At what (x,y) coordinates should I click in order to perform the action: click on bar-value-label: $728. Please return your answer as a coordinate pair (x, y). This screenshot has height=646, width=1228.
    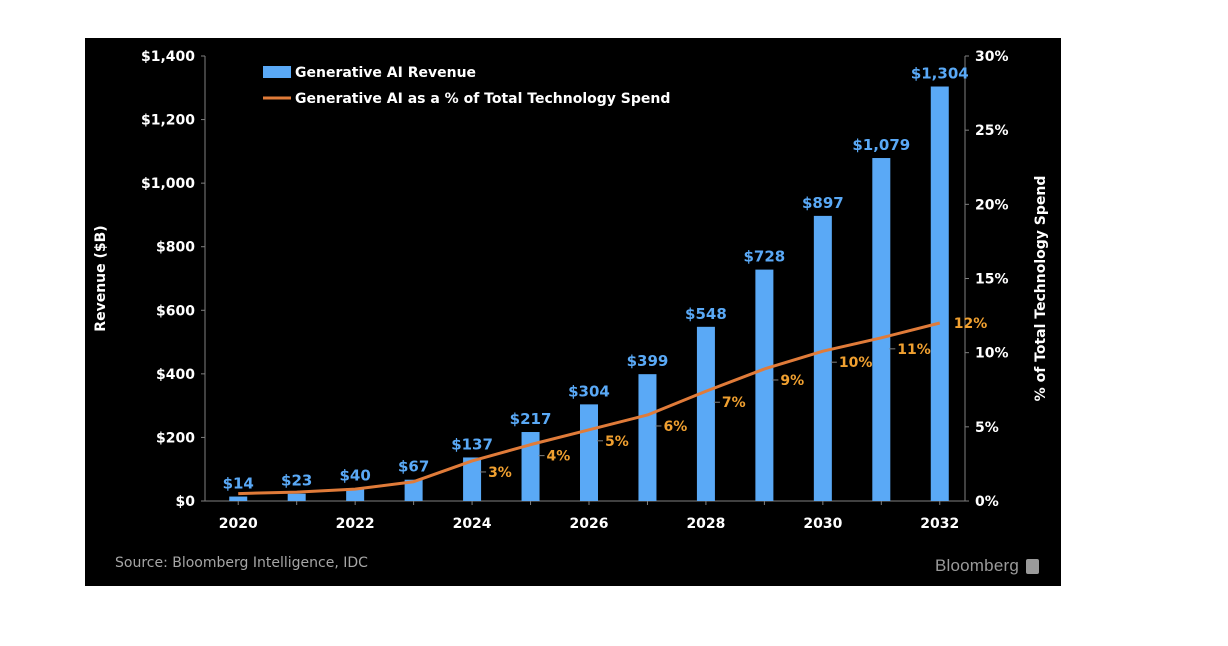
    Looking at the image, I should click on (765, 257).